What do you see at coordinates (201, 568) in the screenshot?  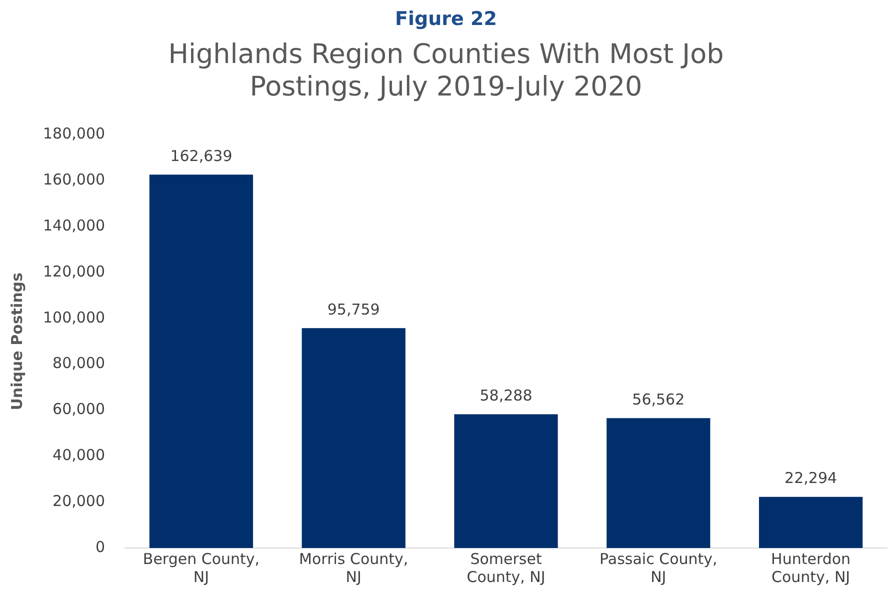 I see `x-tick-label: Bergen County, NJ` at bounding box center [201, 568].